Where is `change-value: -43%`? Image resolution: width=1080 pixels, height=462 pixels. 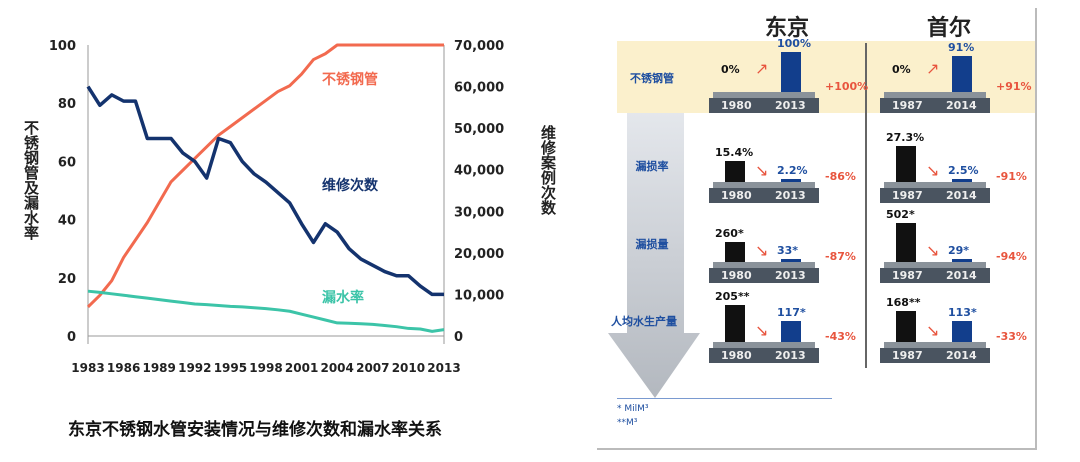 change-value: -43% is located at coordinates (840, 336).